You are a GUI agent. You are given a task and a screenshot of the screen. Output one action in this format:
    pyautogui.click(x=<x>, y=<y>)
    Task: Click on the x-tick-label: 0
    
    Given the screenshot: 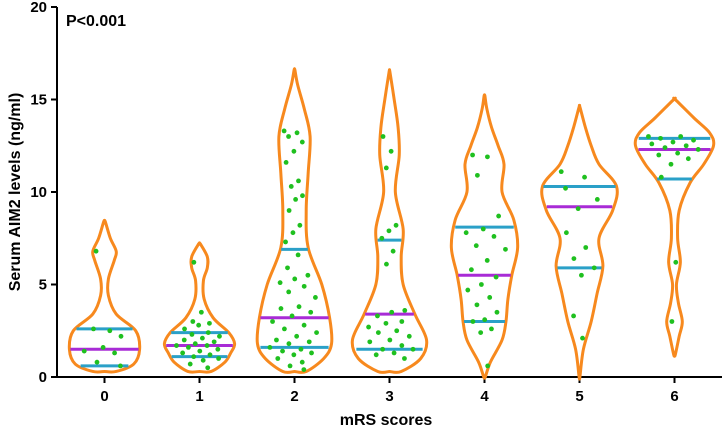 What is the action you would take?
    pyautogui.click(x=104, y=396)
    